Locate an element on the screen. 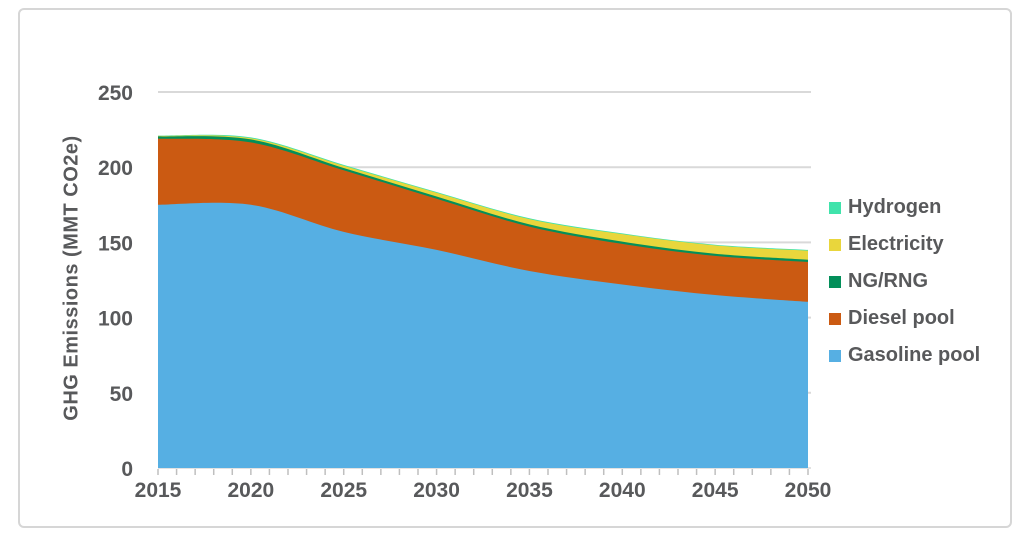  x-tick-label-2030: 2030 is located at coordinates (436, 490).